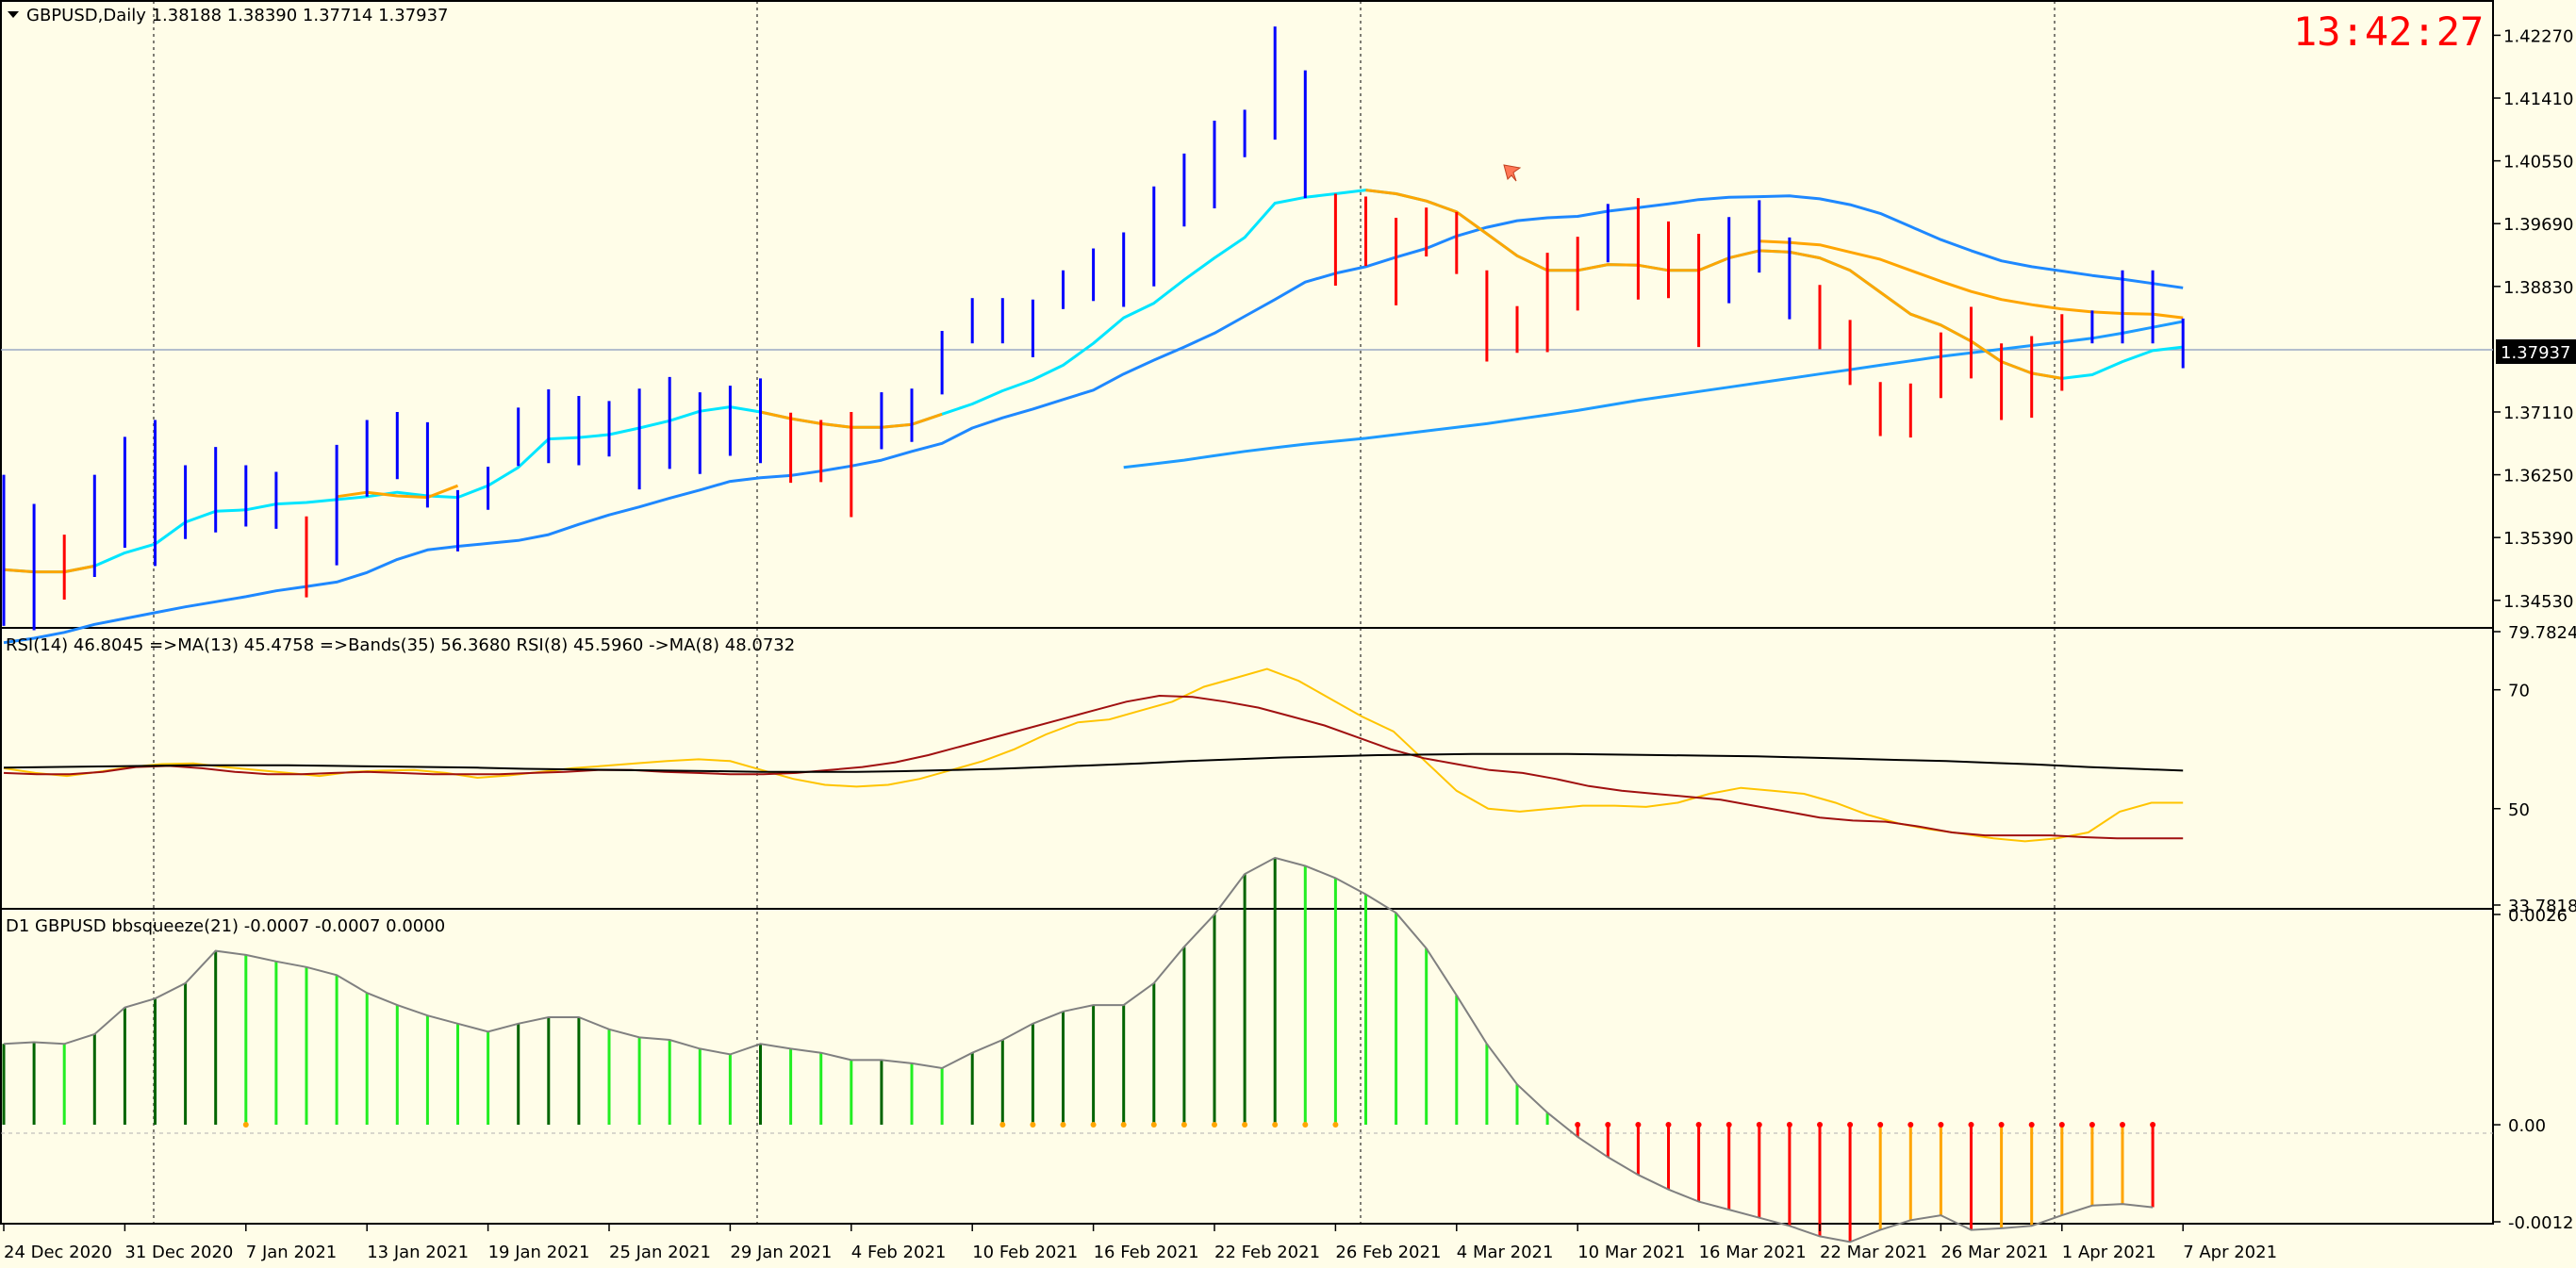 The width and height of the screenshot is (2576, 1268). I want to click on squeeze-axis: 0.0026 0.00 -0.0012, so click(2533, 1069).